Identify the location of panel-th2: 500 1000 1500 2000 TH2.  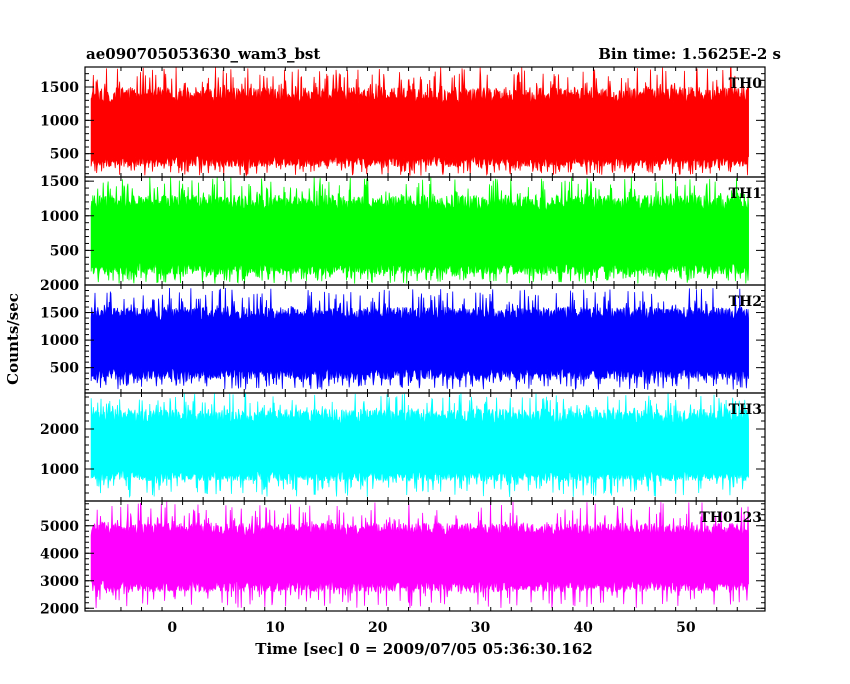
(403, 336).